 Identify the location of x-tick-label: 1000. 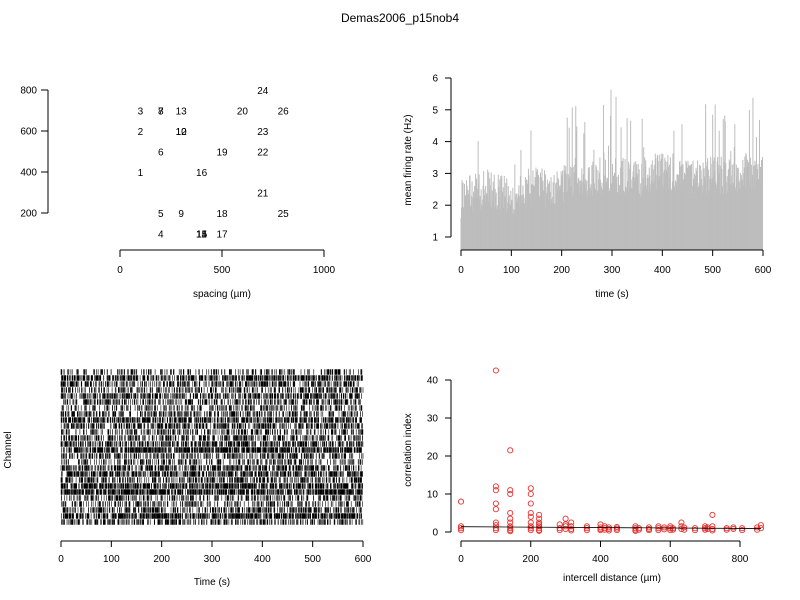
(324, 270).